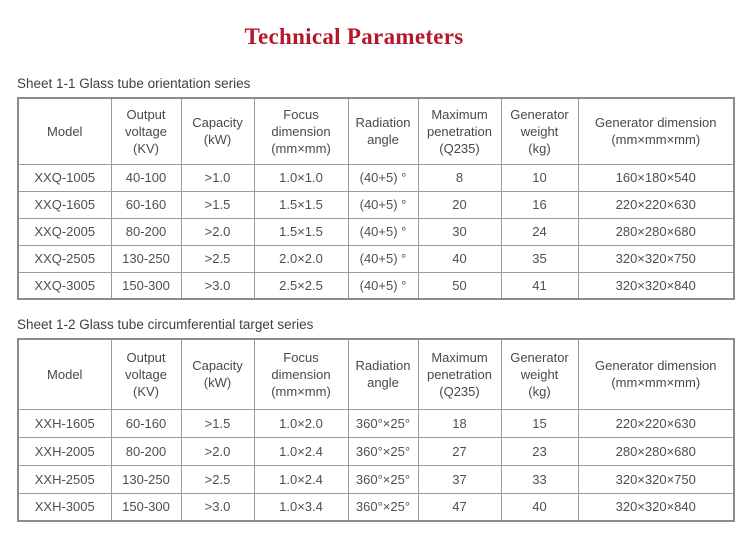  I want to click on cell-generator-dimension: 160×180×540, so click(656, 177).